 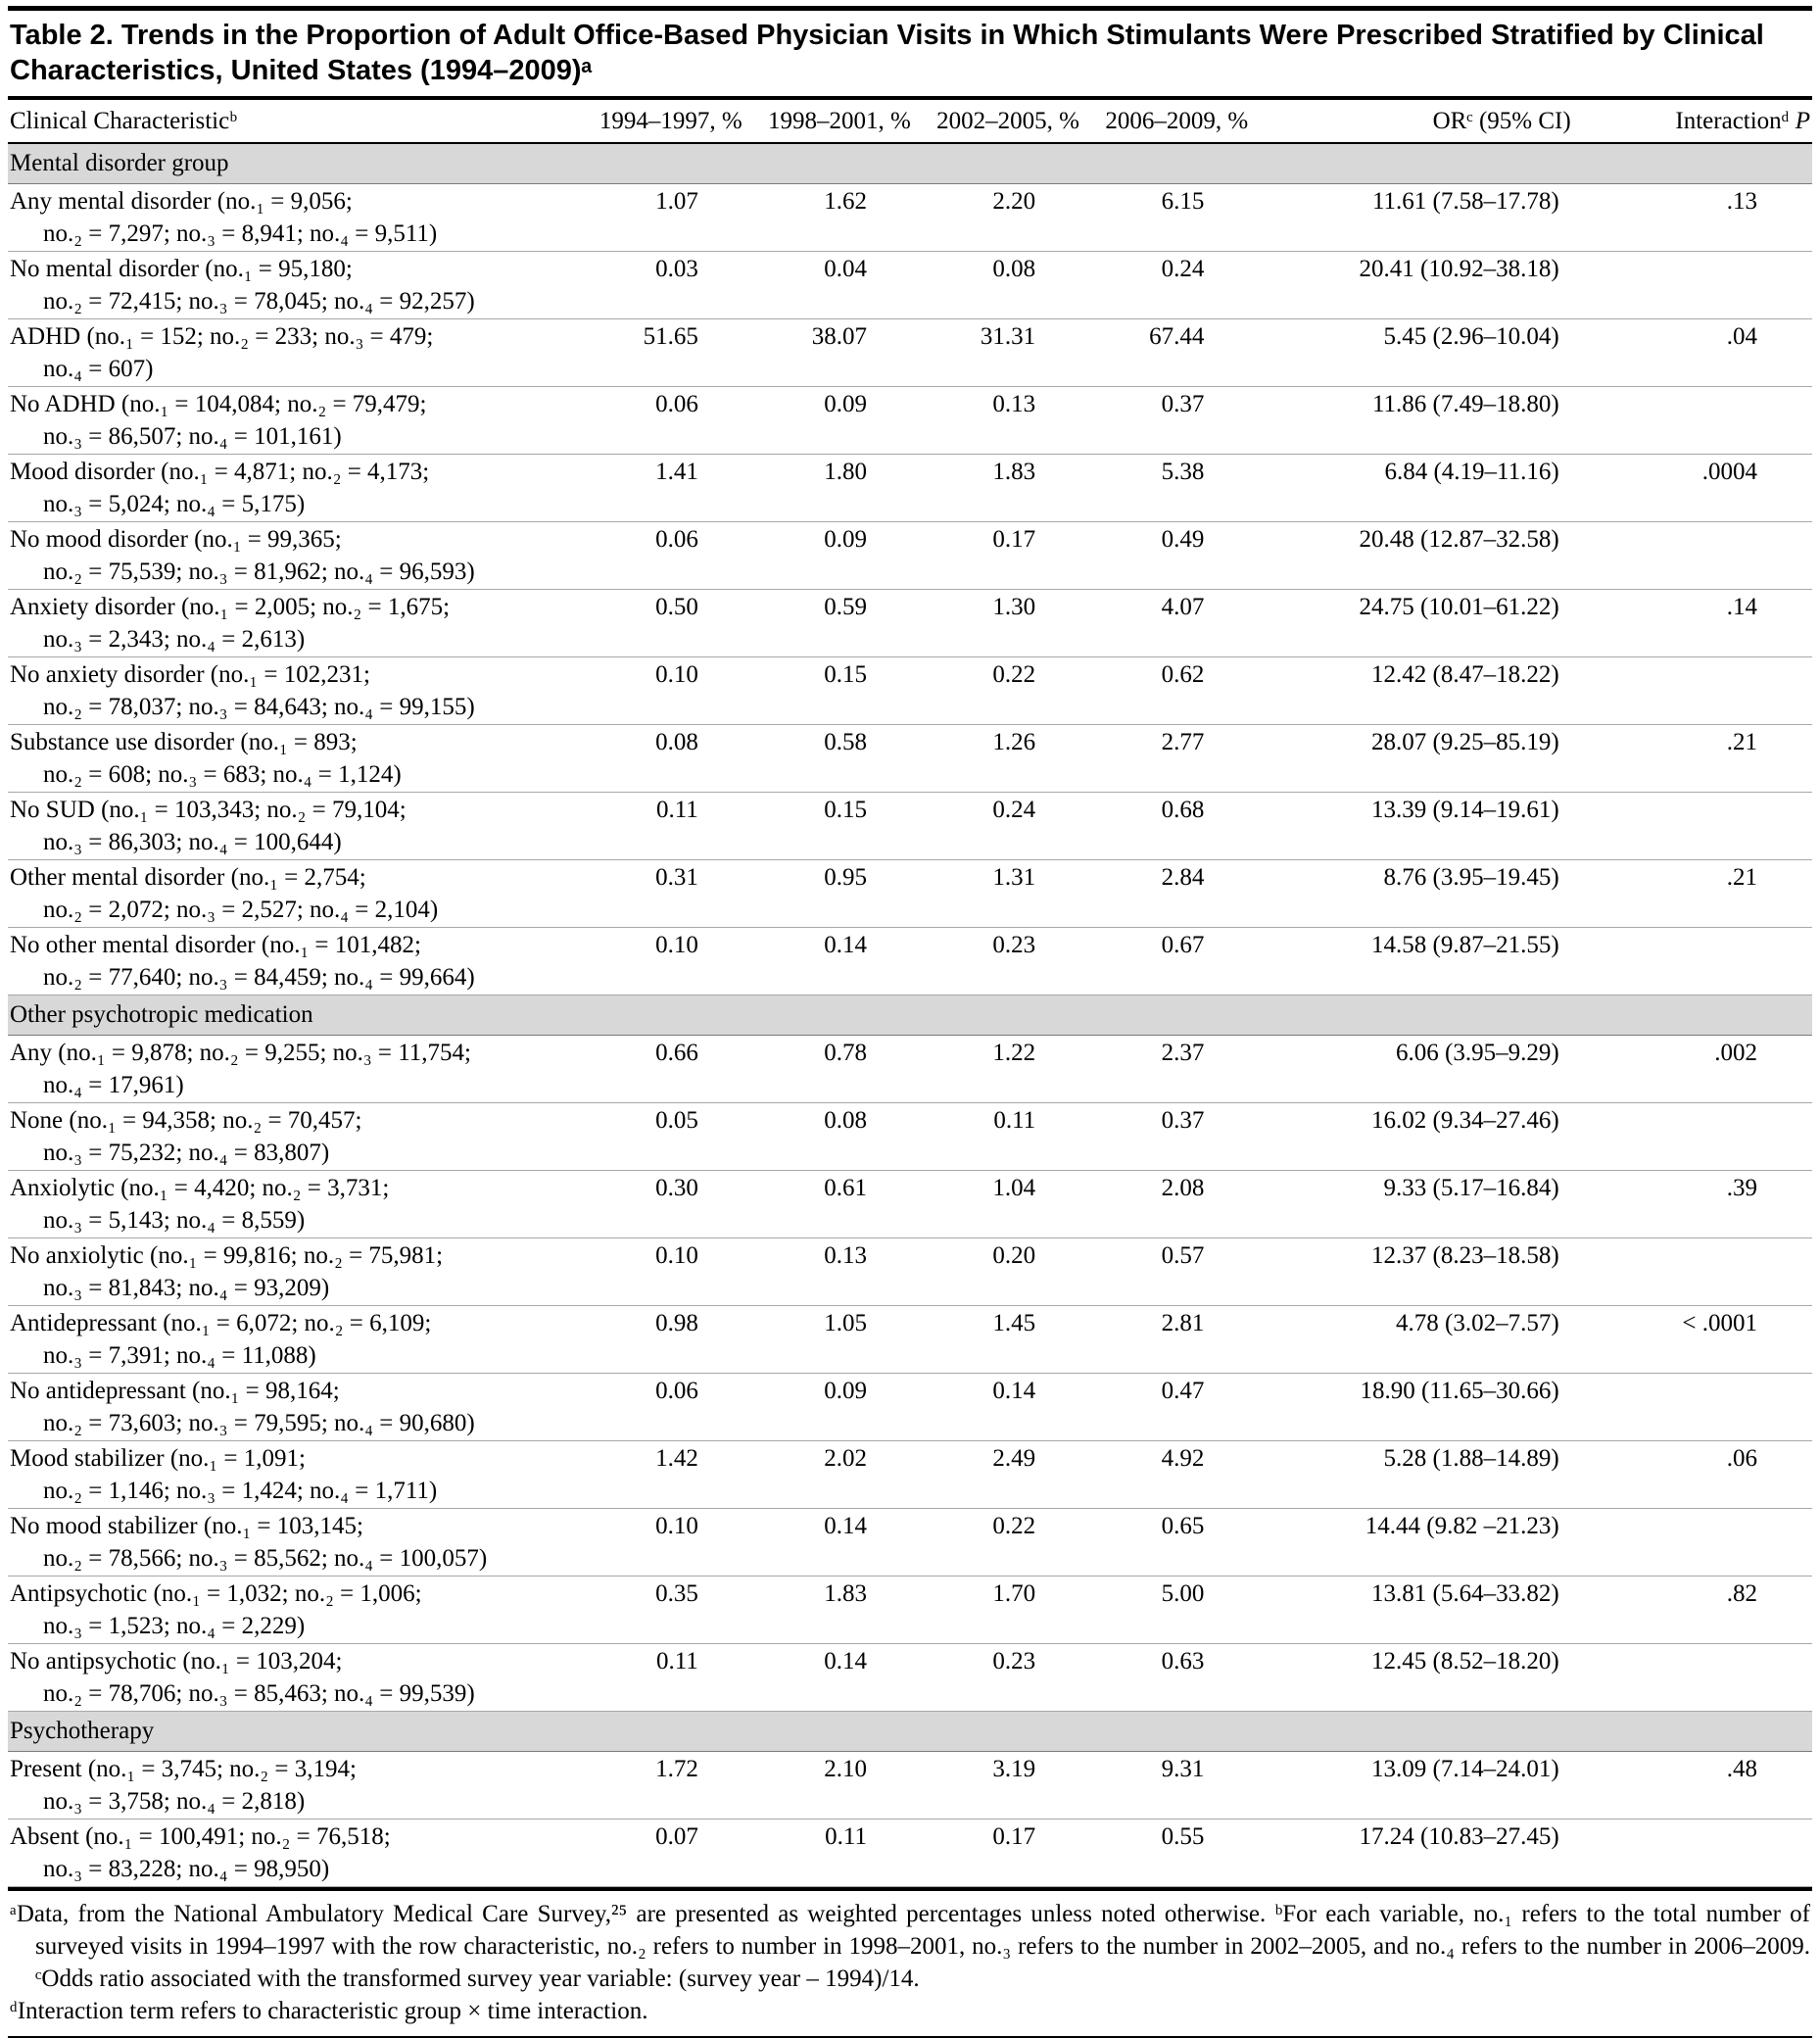 What do you see at coordinates (839, 1272) in the screenshot?
I see `percent-cell: 0.13` at bounding box center [839, 1272].